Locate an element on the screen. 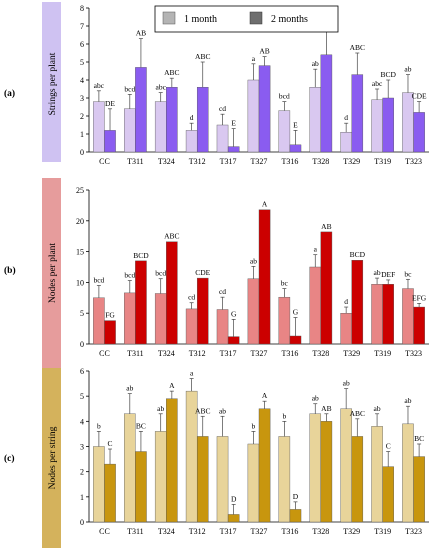 This screenshot has width=433, height=550. legend-label-1-month: 1 month is located at coordinates (200, 19).